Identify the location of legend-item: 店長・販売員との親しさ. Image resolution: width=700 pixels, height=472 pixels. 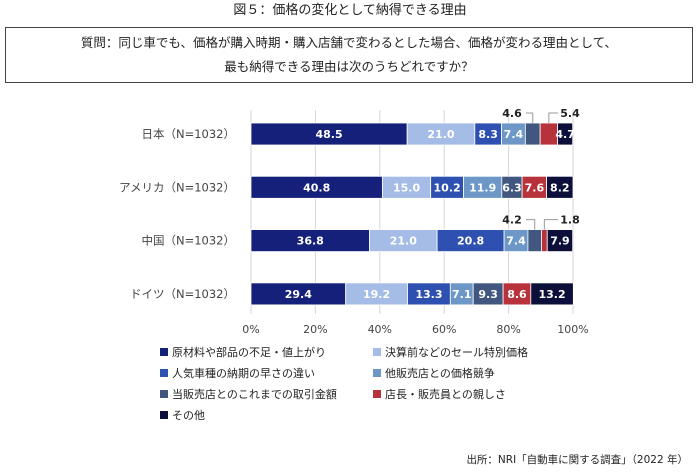
(439, 395).